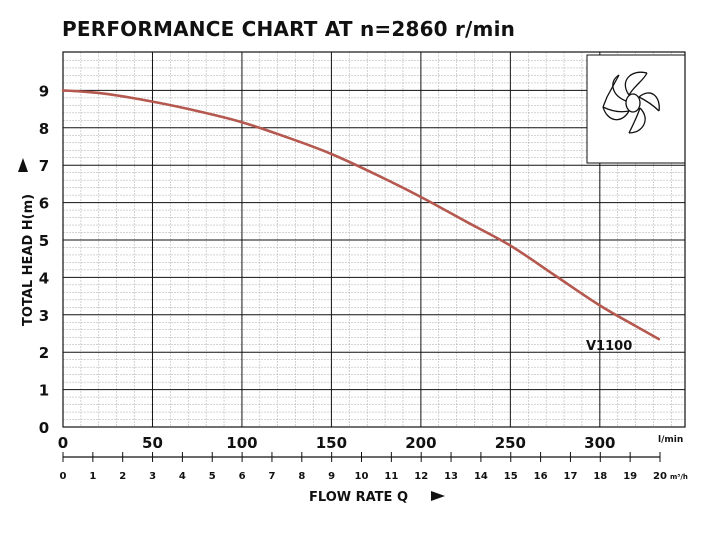 This screenshot has width=711, height=533. What do you see at coordinates (44, 91) in the screenshot?
I see `y-tick-label: 9` at bounding box center [44, 91].